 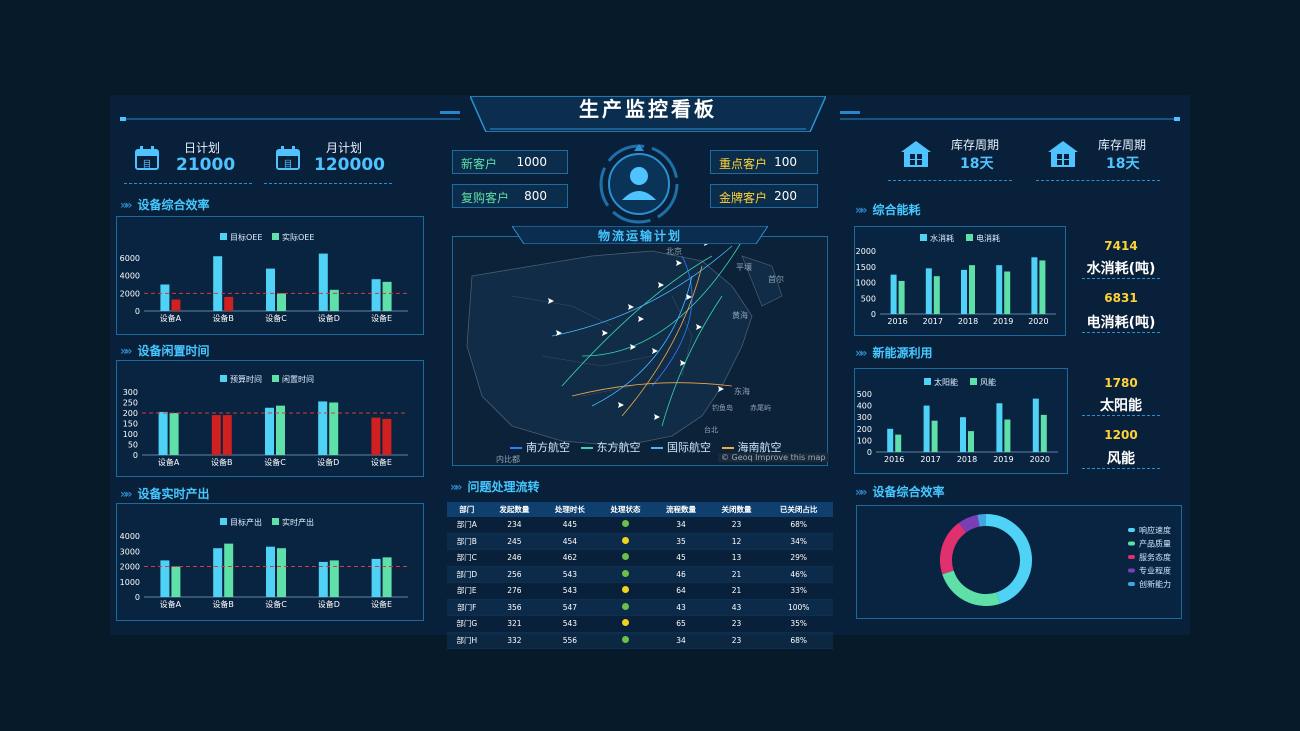 What do you see at coordinates (1155, 530) in the screenshot?
I see `legend-label: 响应速度` at bounding box center [1155, 530].